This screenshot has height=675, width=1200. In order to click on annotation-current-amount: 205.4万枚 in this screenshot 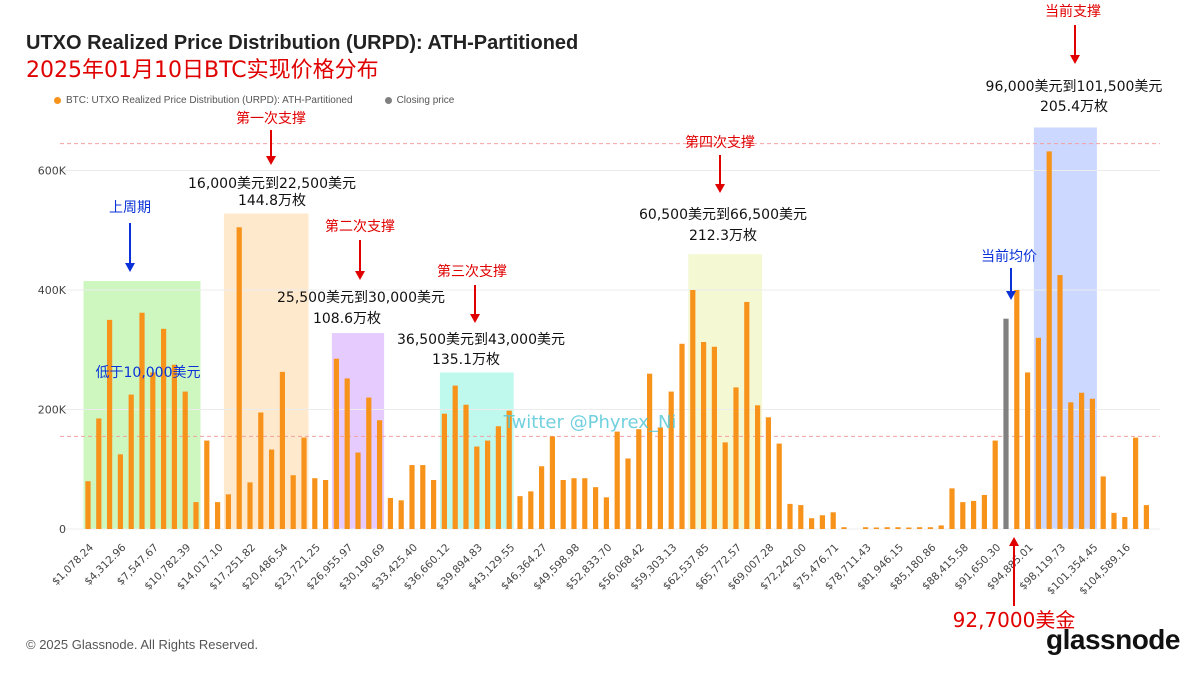, I will do `click(1074, 107)`.